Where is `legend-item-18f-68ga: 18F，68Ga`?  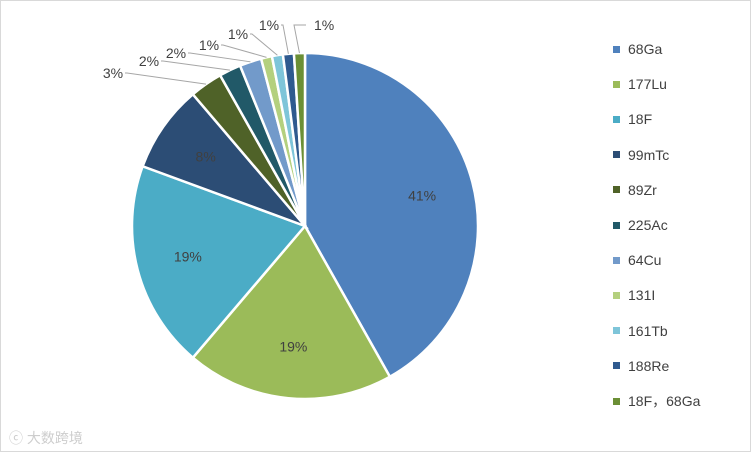 legend-item-18f-68ga: 18F，68Ga is located at coordinates (656, 401).